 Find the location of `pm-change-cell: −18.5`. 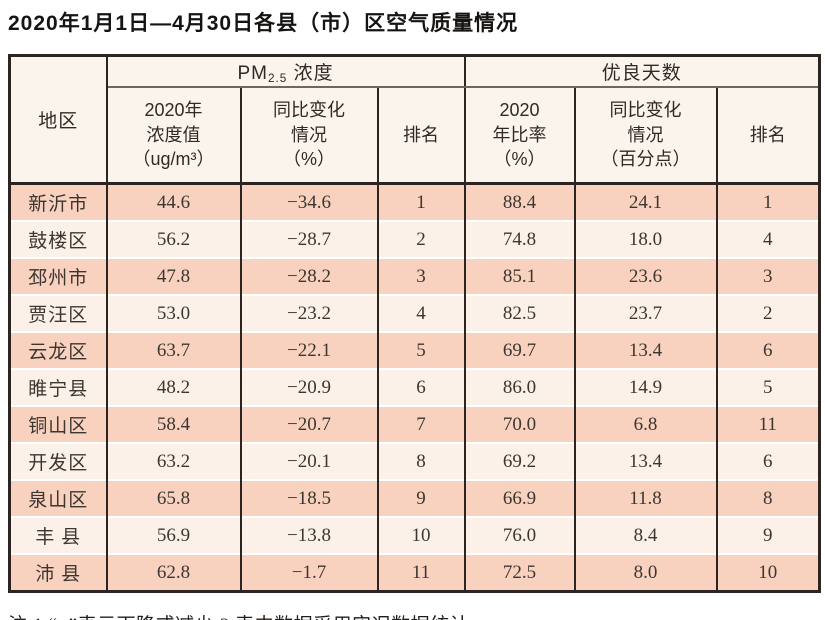

pm-change-cell: −18.5 is located at coordinates (309, 498).